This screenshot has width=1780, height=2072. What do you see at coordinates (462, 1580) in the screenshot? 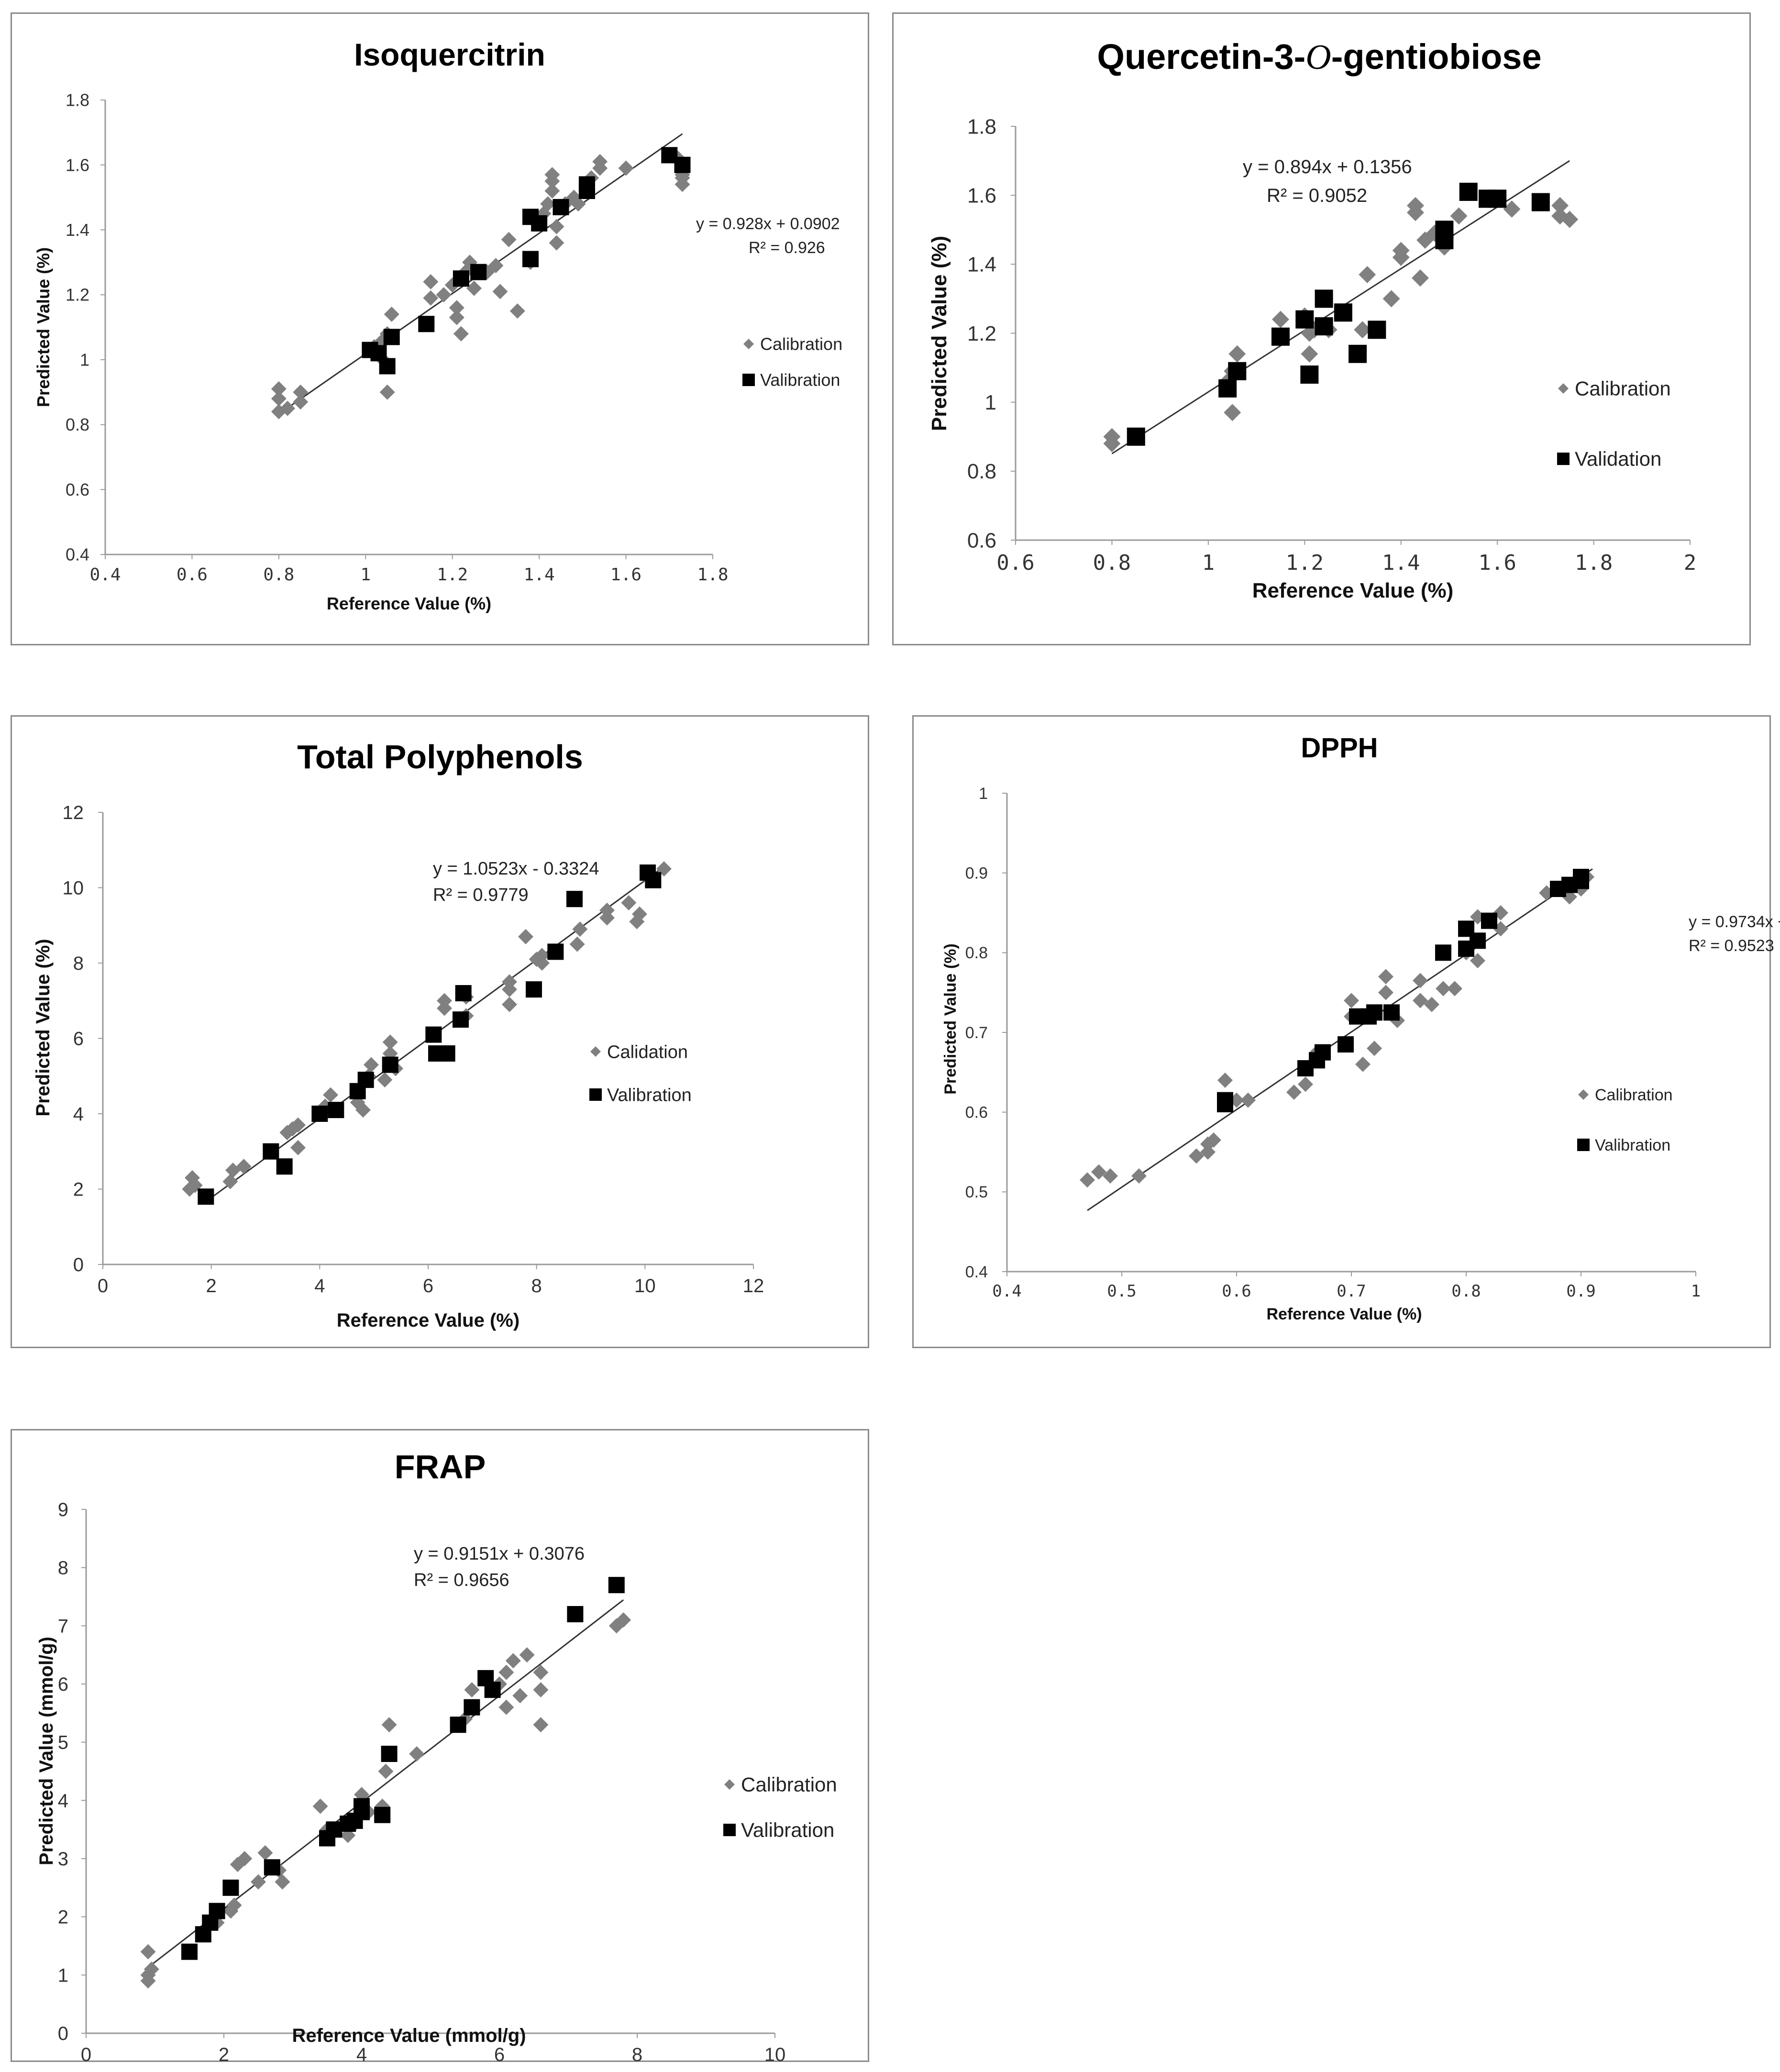
I see `r-squared-label: R² = 0.9656` at bounding box center [462, 1580].